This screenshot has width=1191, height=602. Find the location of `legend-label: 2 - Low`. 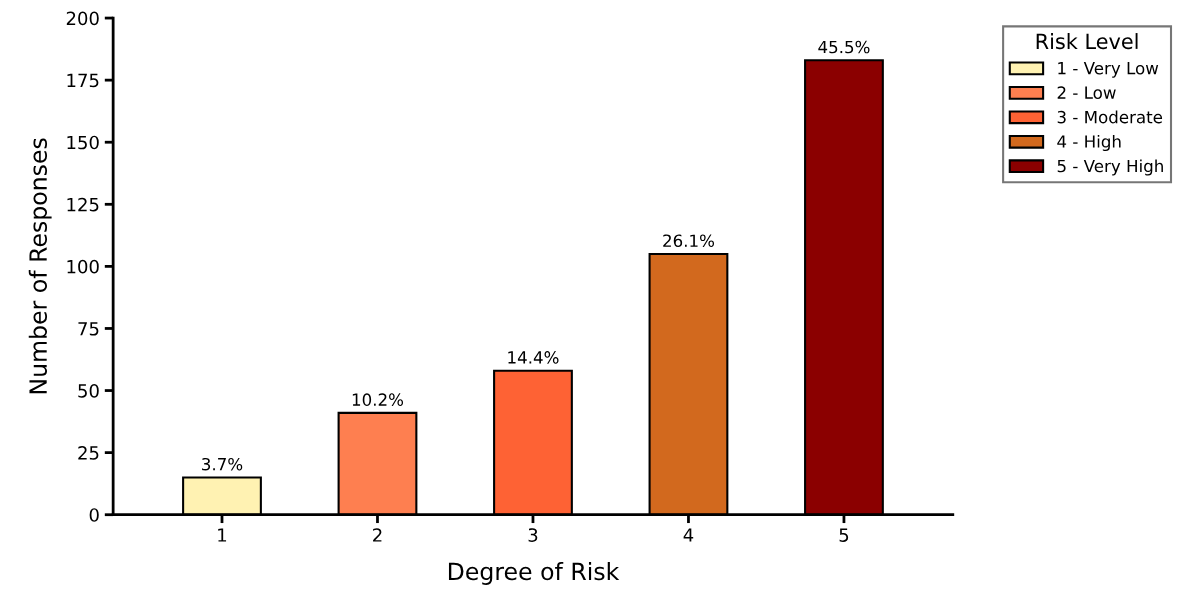

legend-label: 2 - Low is located at coordinates (1086, 92).